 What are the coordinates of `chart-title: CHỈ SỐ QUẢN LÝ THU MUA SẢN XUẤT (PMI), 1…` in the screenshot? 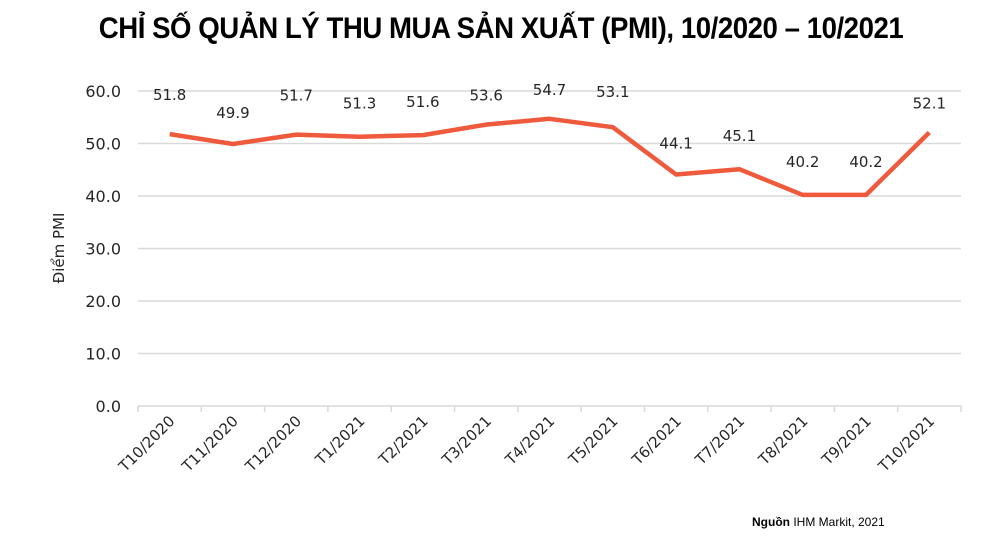 It's located at (501, 28).